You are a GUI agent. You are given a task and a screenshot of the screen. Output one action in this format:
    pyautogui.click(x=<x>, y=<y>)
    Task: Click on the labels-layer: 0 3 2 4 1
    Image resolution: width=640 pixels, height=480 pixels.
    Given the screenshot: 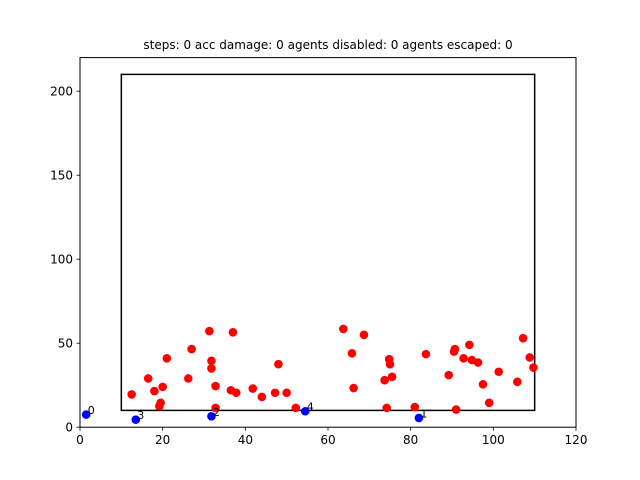 What is the action you would take?
    pyautogui.click(x=258, y=411)
    